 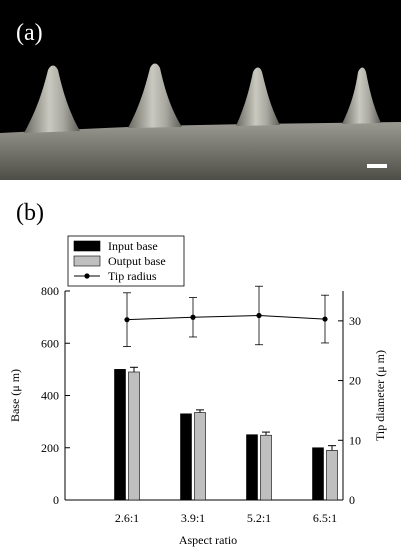 What do you see at coordinates (325, 518) in the screenshot?
I see `x-tick-label: 6.5:1` at bounding box center [325, 518].